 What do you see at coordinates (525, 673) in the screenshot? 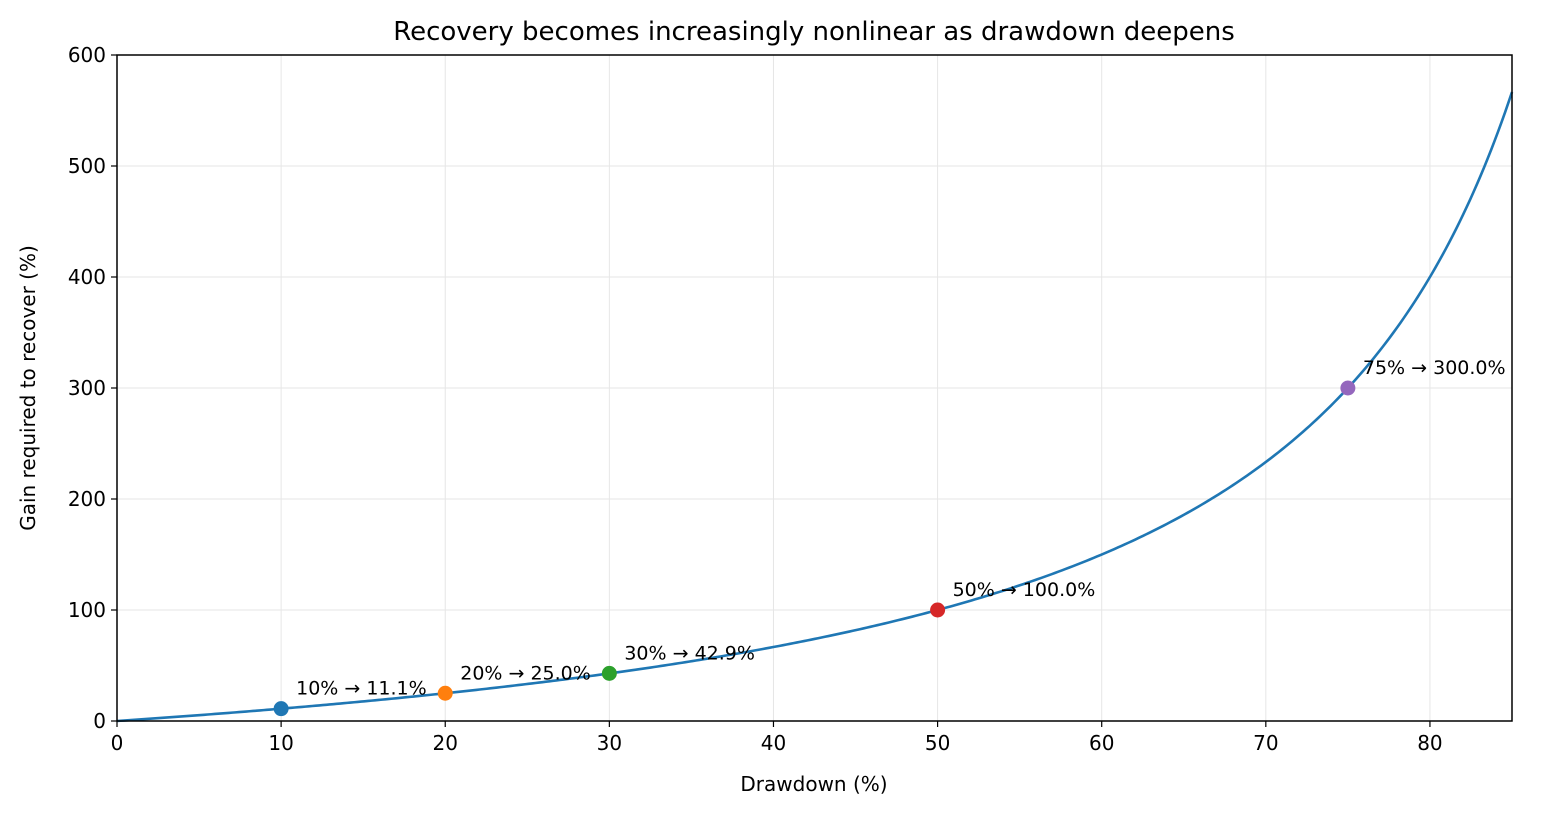
I see `point-annotation: 20% → 25.0%` at bounding box center [525, 673].